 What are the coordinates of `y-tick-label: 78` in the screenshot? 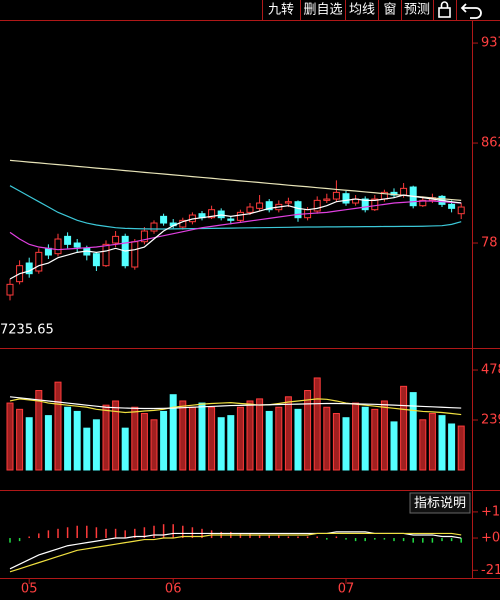 It's located at (489, 243).